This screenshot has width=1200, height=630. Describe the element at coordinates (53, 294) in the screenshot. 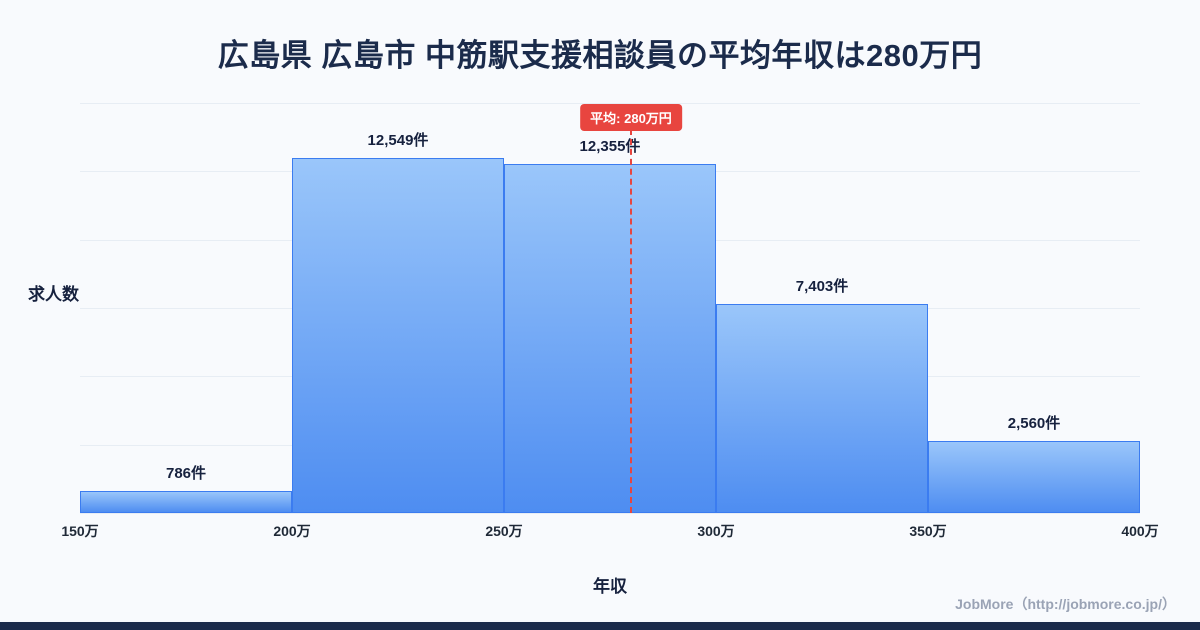

I see `y-axis-label: 求人数` at that location.